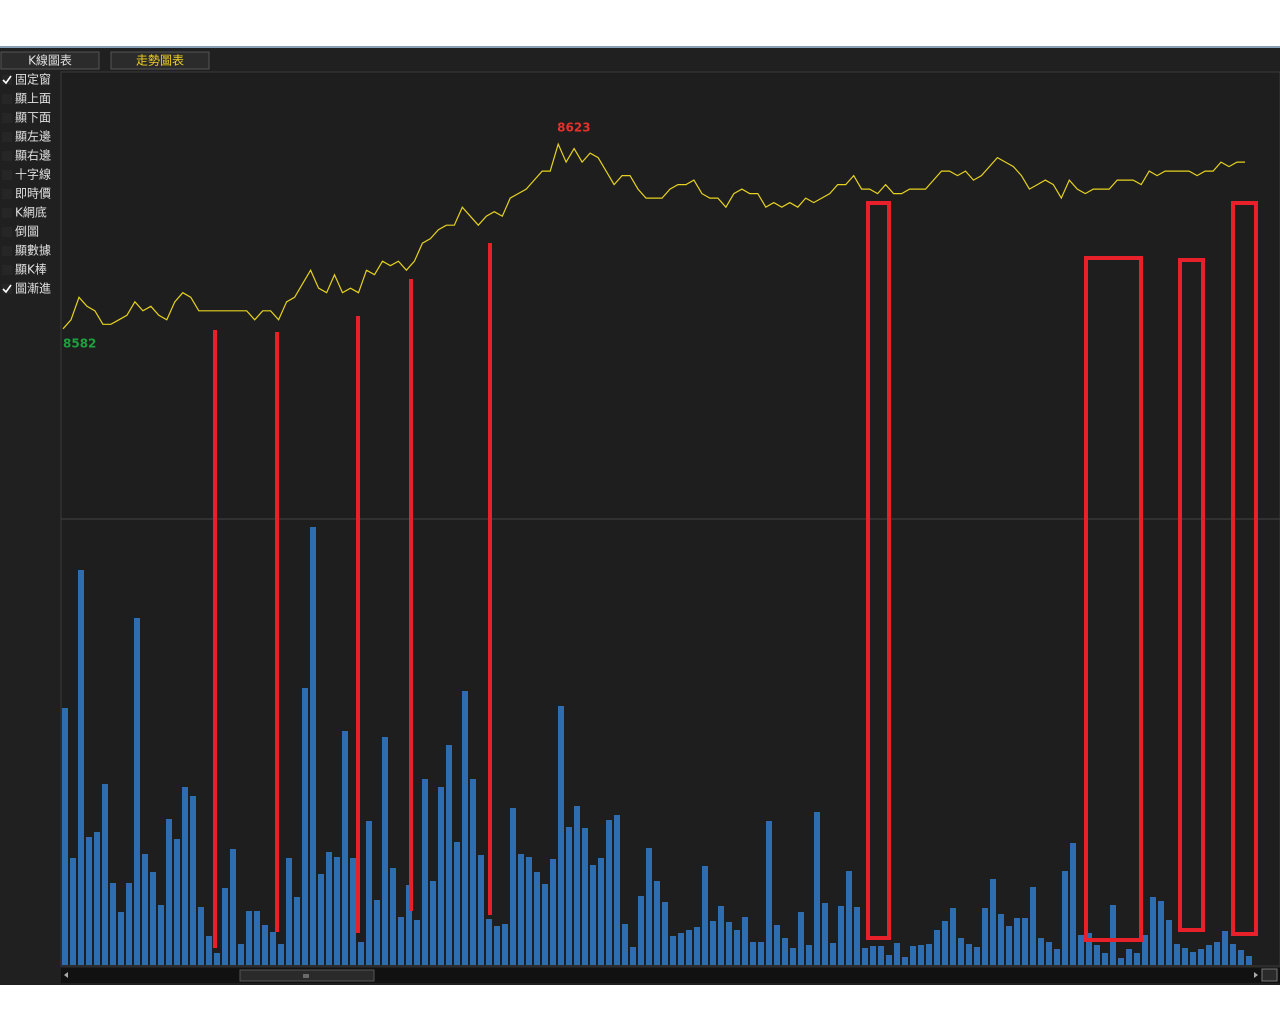 This screenshot has height=1024, width=1280. I want to click on option-label: 顯K棒, so click(31, 270).